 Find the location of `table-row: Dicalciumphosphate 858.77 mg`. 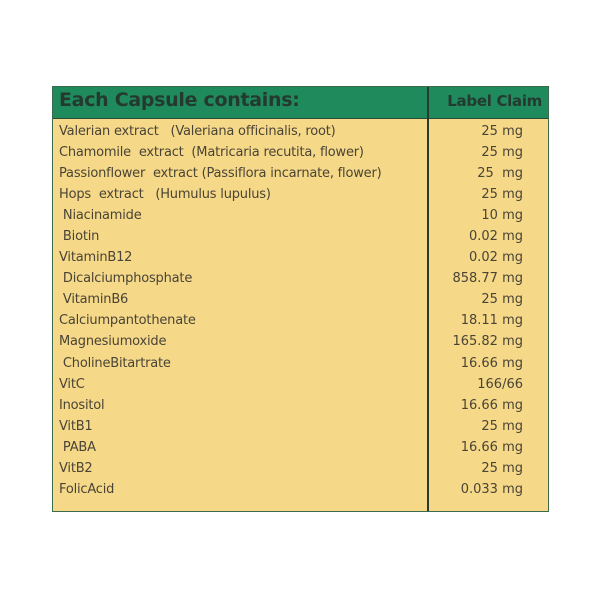

table-row: Dicalciumphosphate 858.77 mg is located at coordinates (300, 280).